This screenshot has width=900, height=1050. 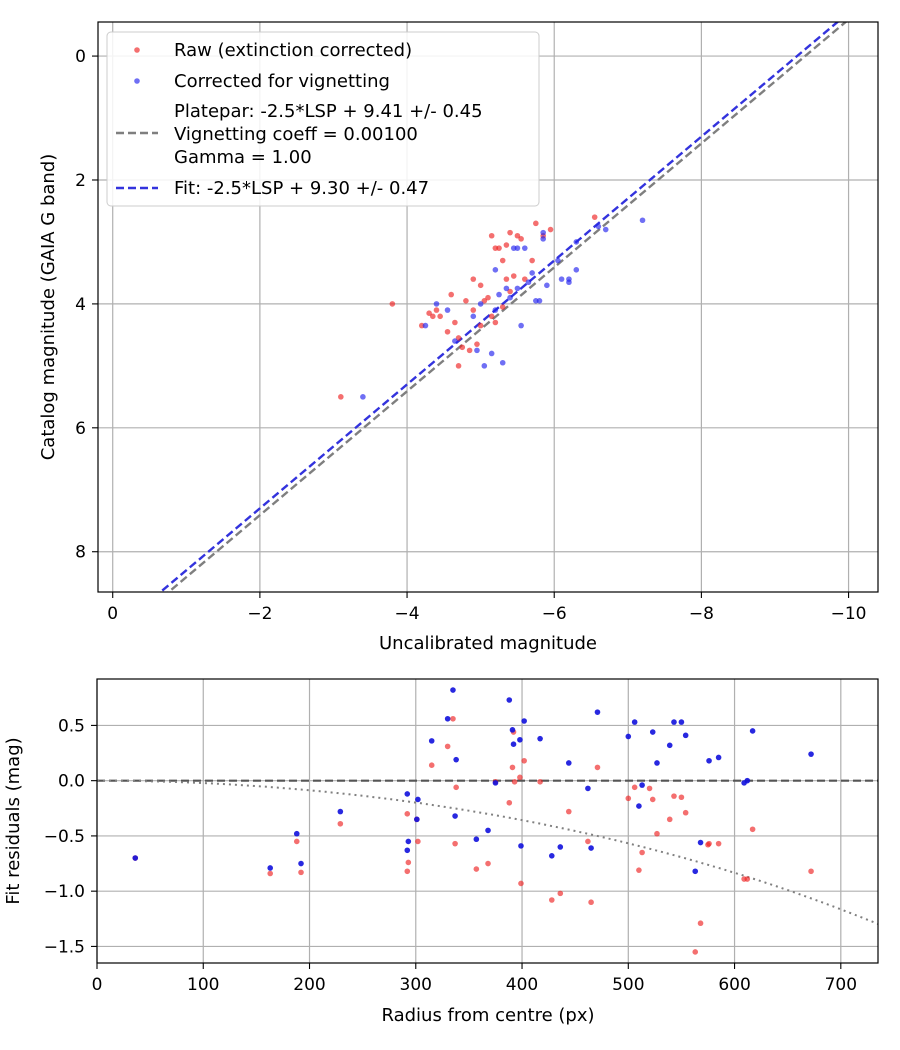 What do you see at coordinates (13, 820) in the screenshot?
I see `bottom-ylabel: Fit residuals (mag)` at bounding box center [13, 820].